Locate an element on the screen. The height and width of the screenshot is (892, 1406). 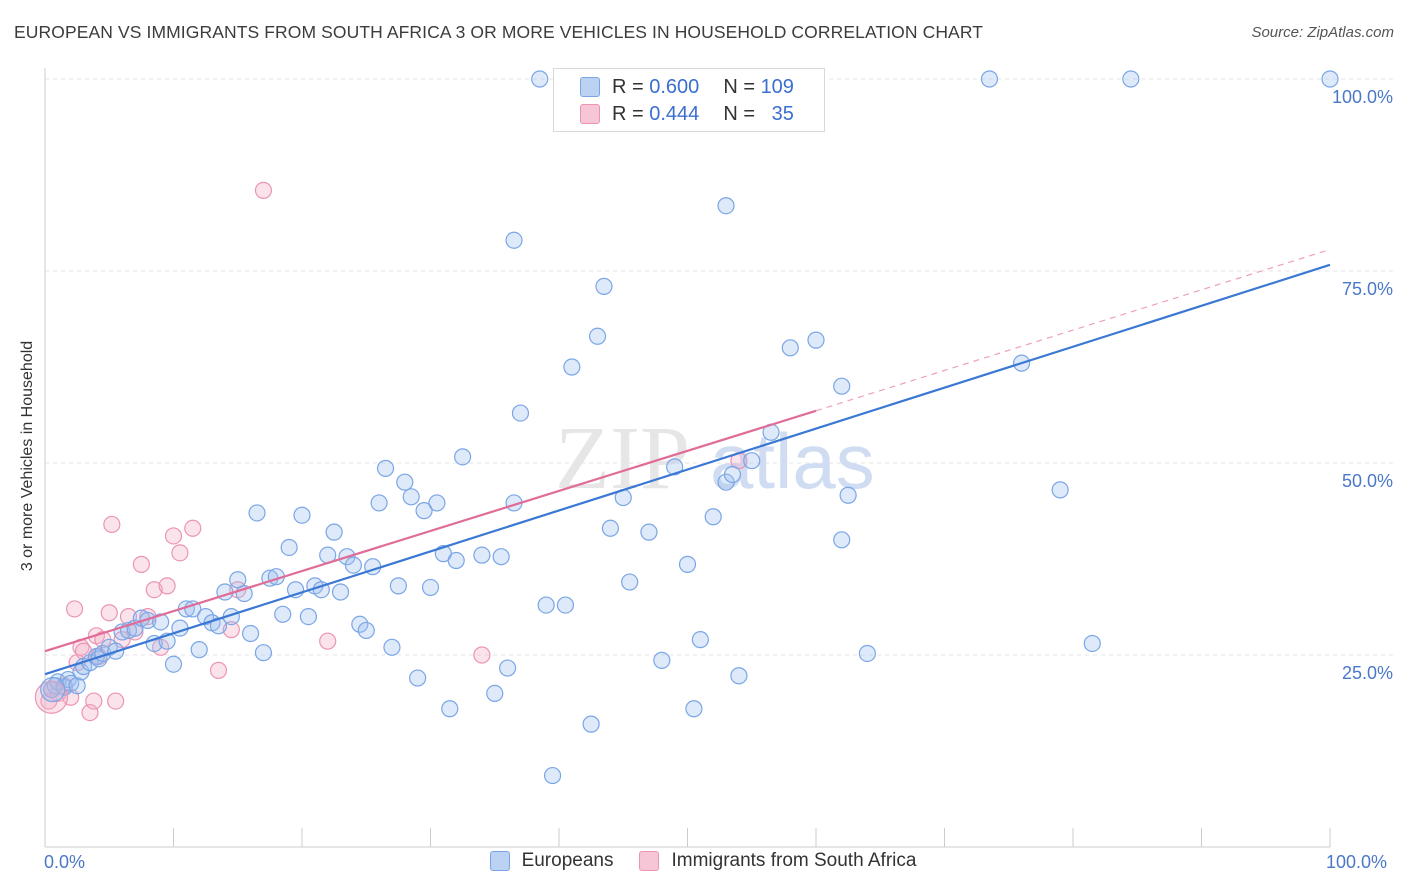
legend-item-europeans: Europeans is located at coordinates (551, 861).